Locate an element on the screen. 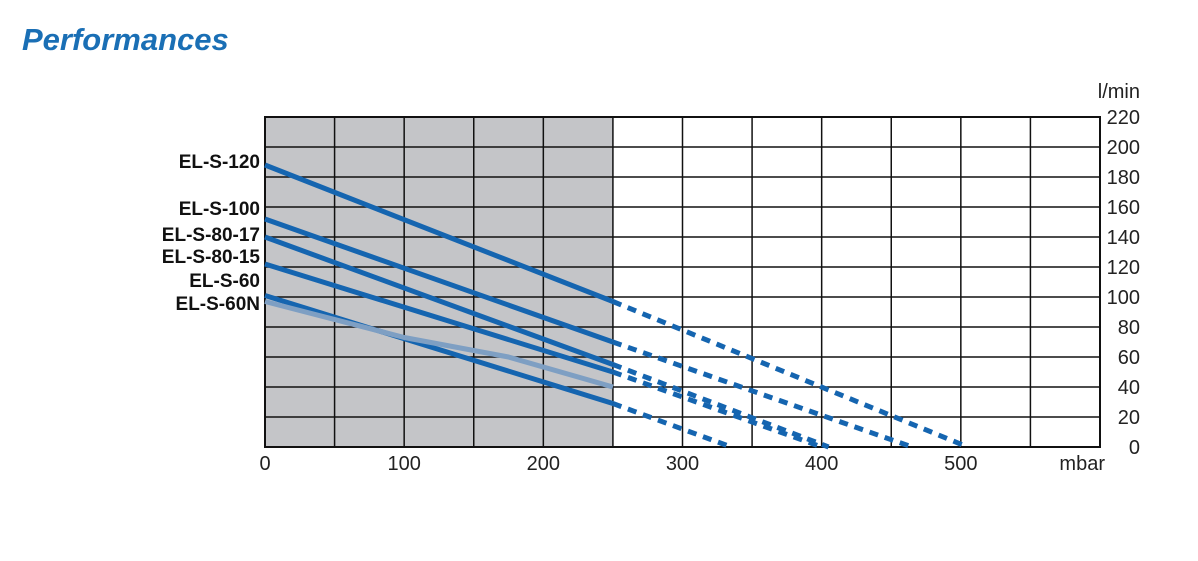 This screenshot has height=561, width=1198. y-tick-label: 180 is located at coordinates (1123, 178).